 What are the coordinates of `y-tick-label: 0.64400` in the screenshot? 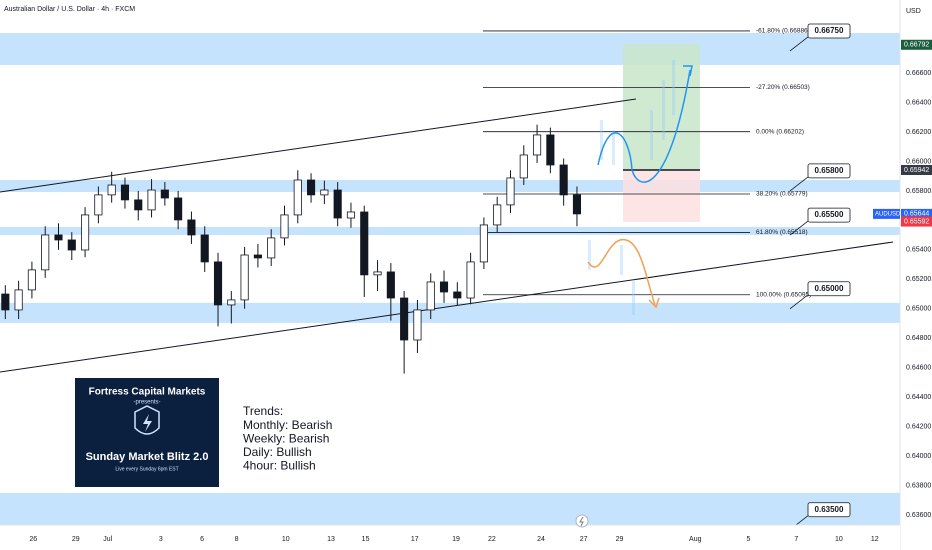 It's located at (918, 397).